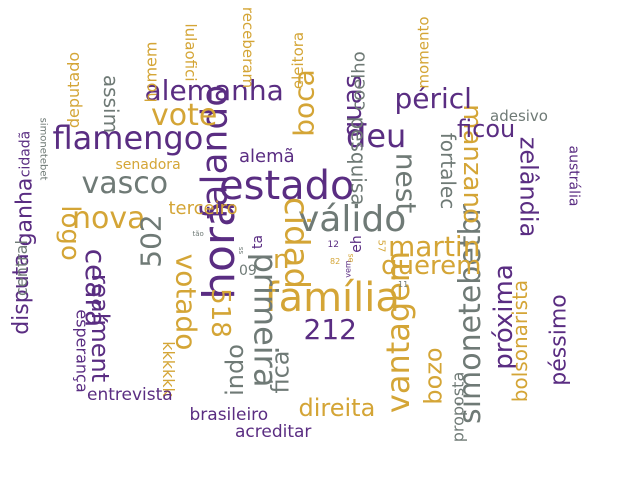  What do you see at coordinates (433, 98) in the screenshot?
I see `word-pericl: péricl` at bounding box center [433, 98].